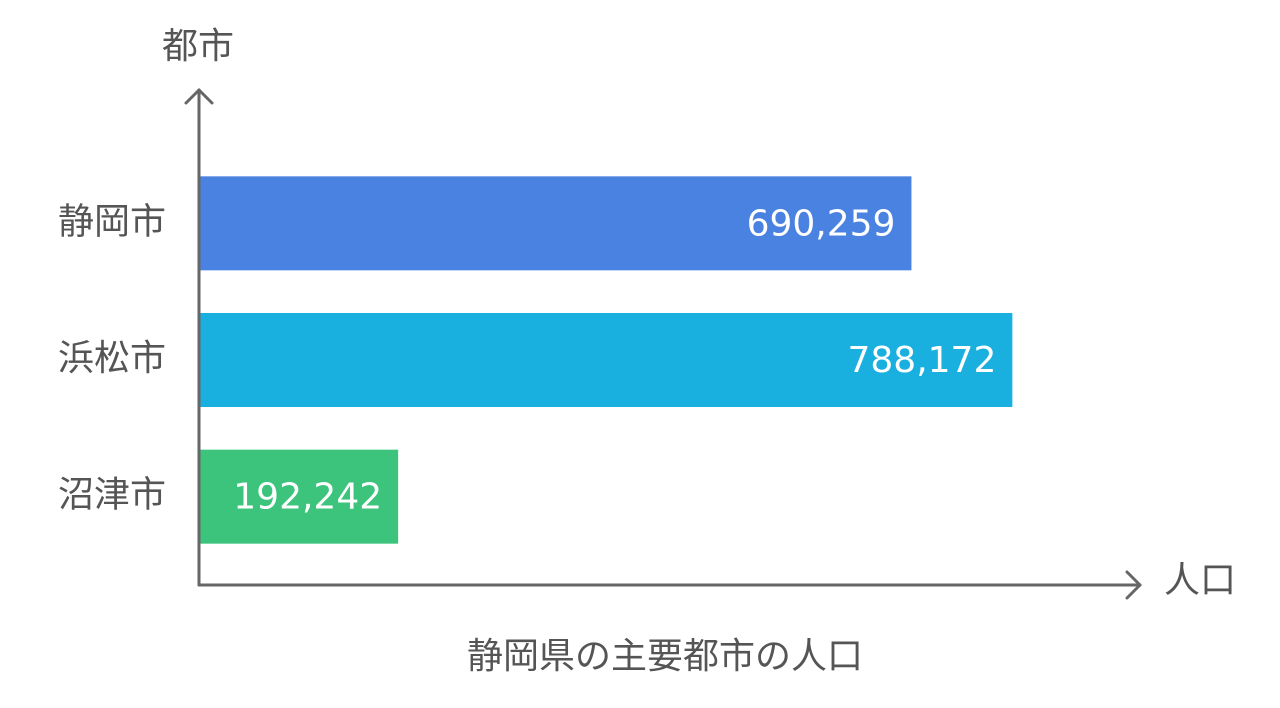 Image resolution: width=1280 pixels, height=708 pixels. Describe the element at coordinates (1200, 580) in the screenshot. I see `x-axis-label: 人口` at that location.